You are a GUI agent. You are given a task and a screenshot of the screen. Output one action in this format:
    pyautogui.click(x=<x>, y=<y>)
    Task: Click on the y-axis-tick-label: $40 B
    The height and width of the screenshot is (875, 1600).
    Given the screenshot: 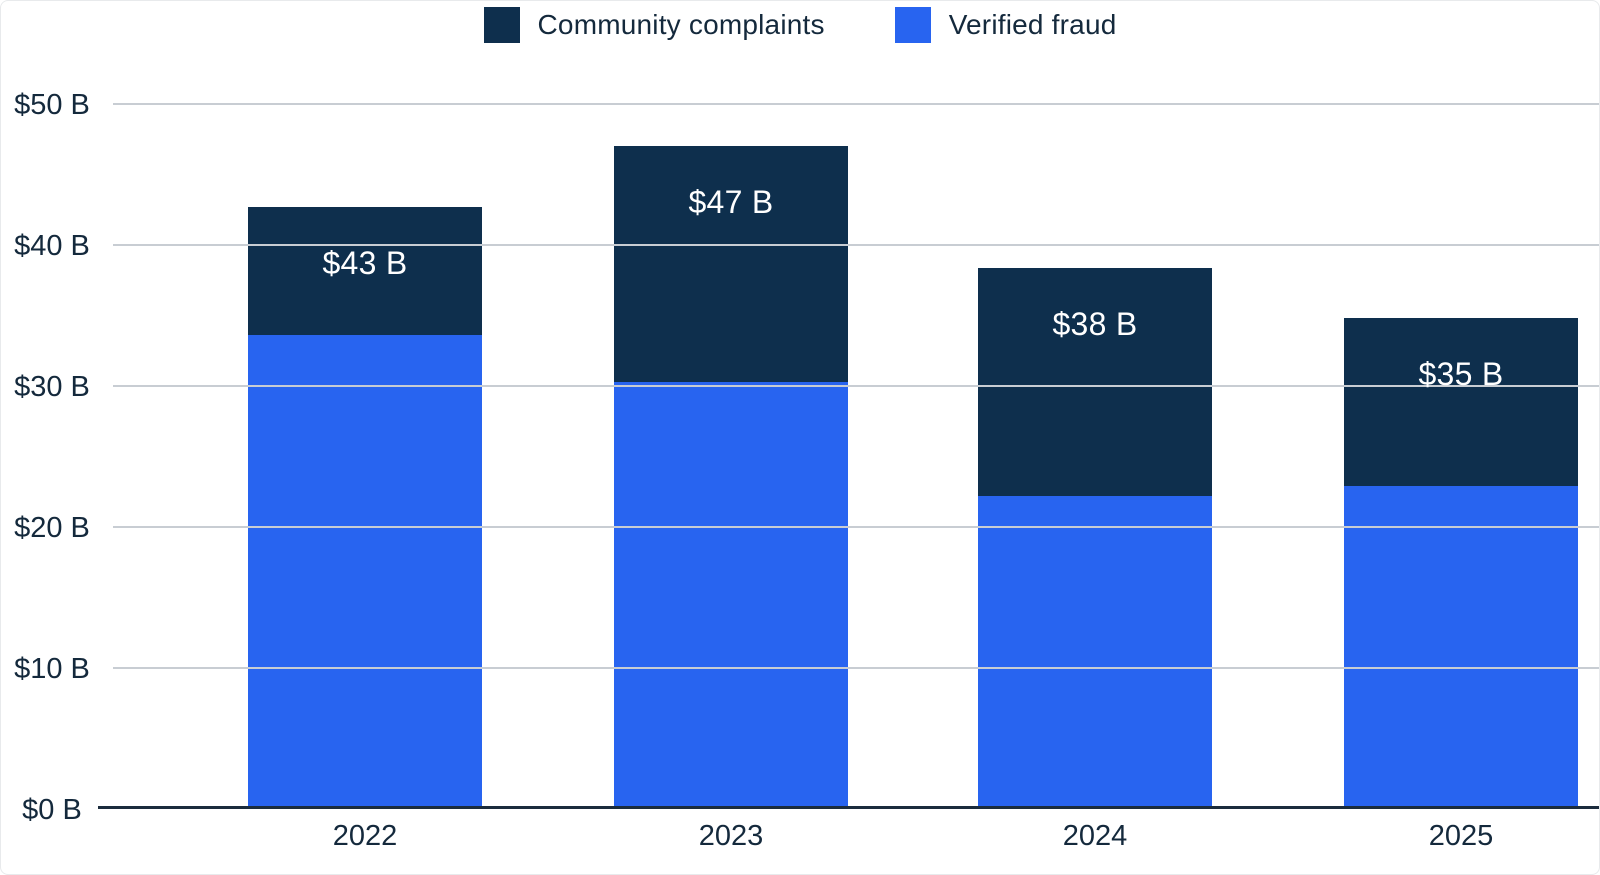 What is the action you would take?
    pyautogui.click(x=52, y=246)
    